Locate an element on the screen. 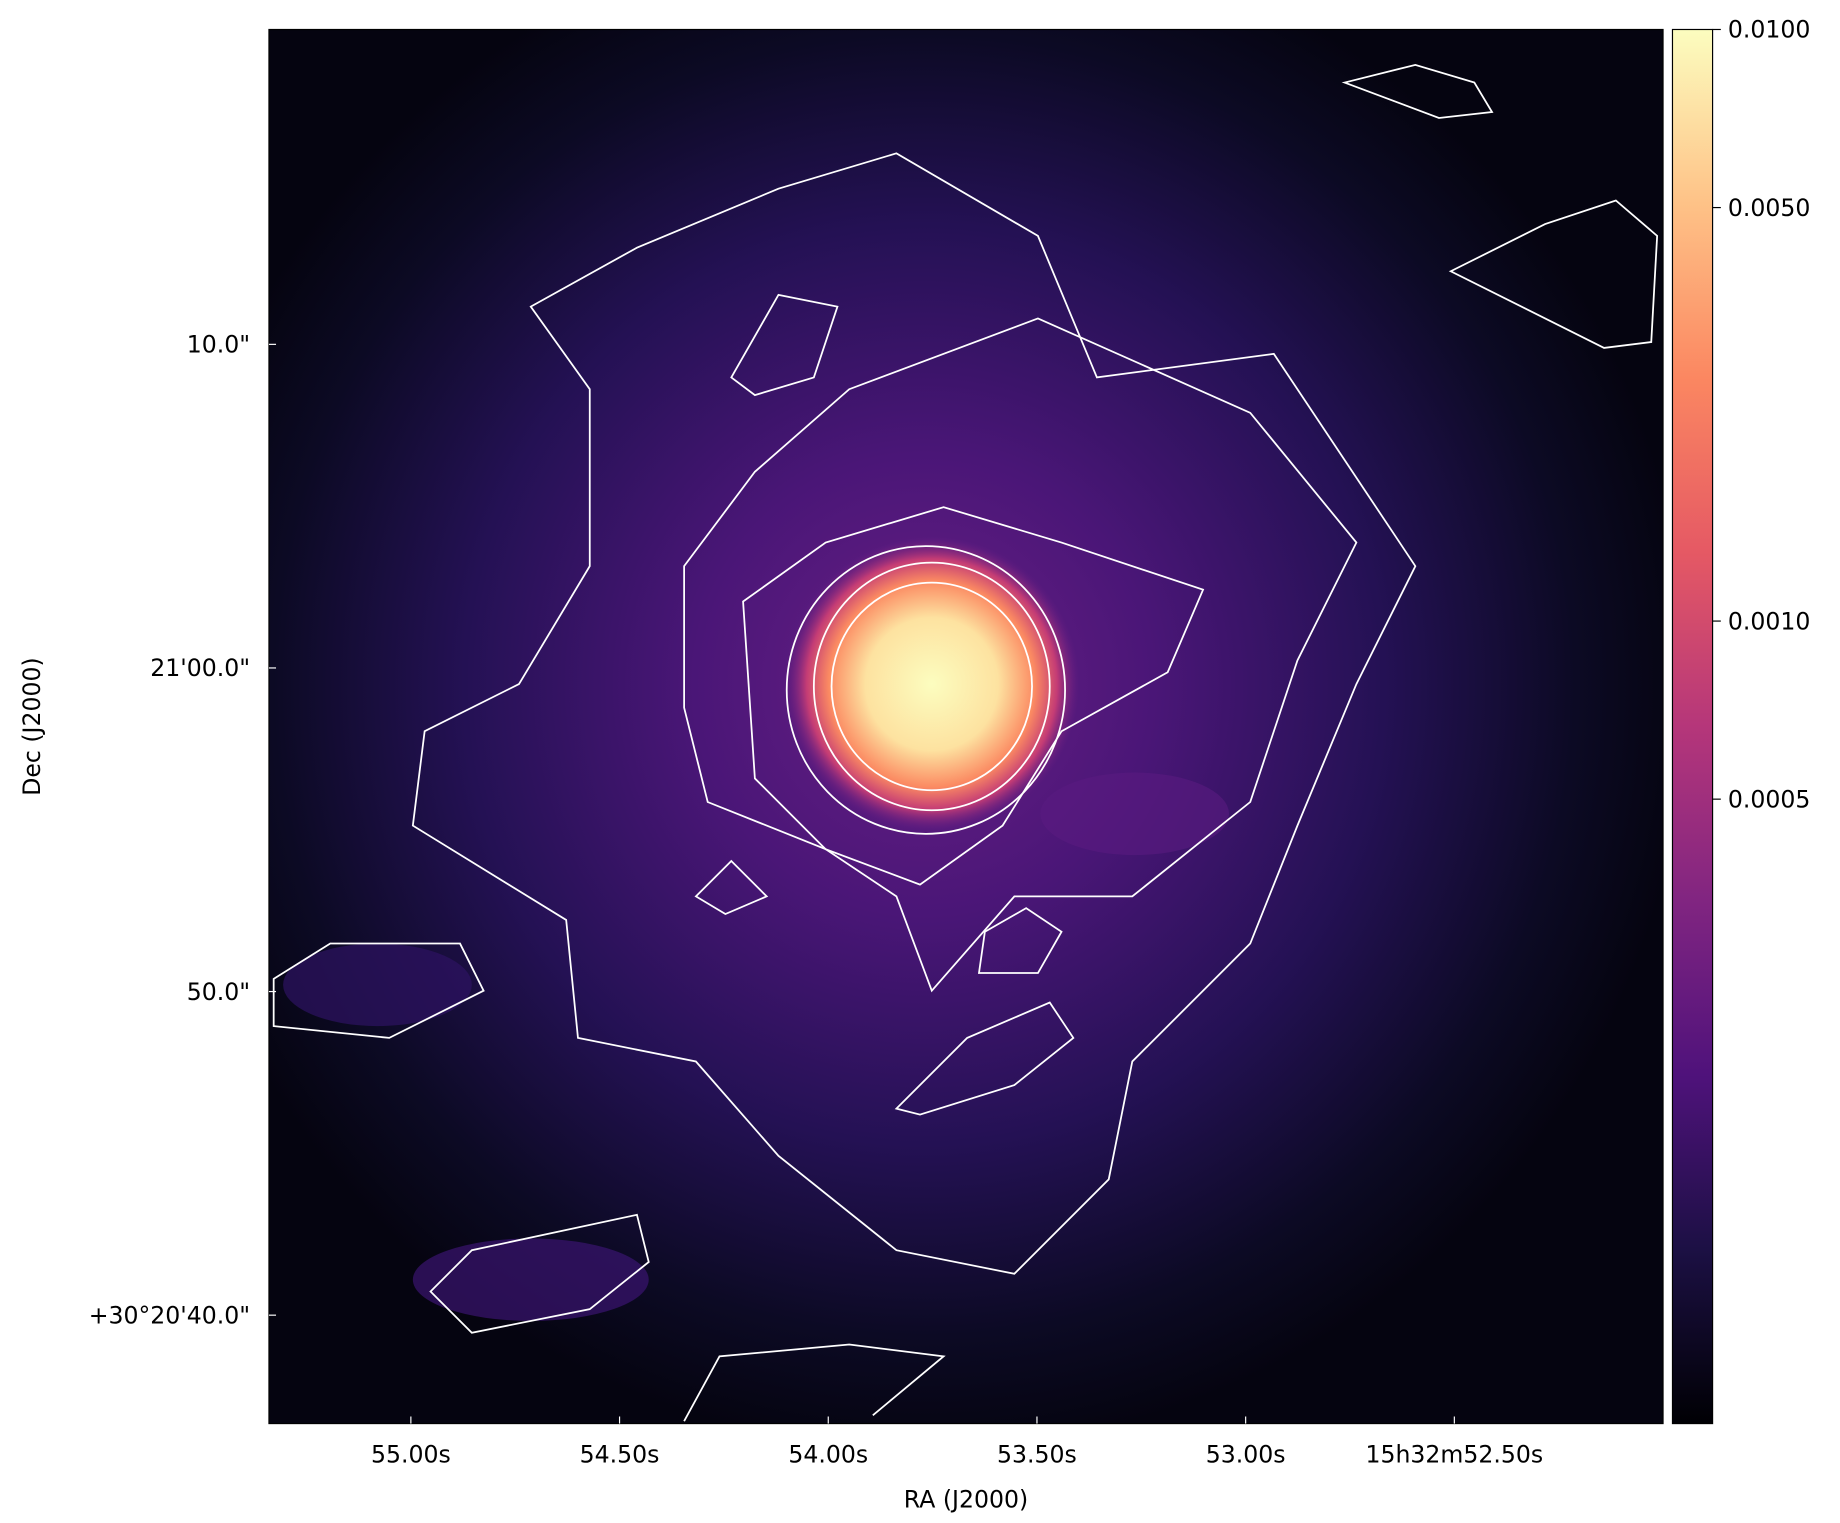 This screenshot has width=1840, height=1523. y-tick-label: 10.0" is located at coordinates (218, 345).